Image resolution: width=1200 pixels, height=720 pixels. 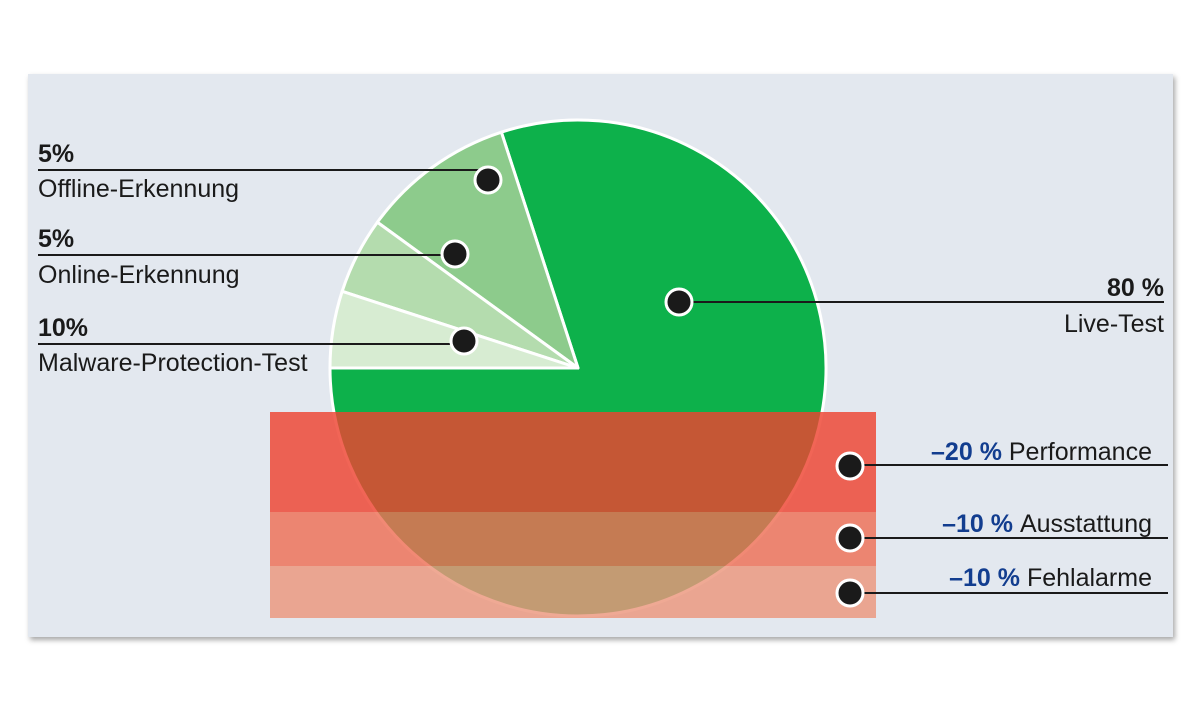 I want to click on slice-label-live-test: Live-Test, so click(x=1114, y=324).